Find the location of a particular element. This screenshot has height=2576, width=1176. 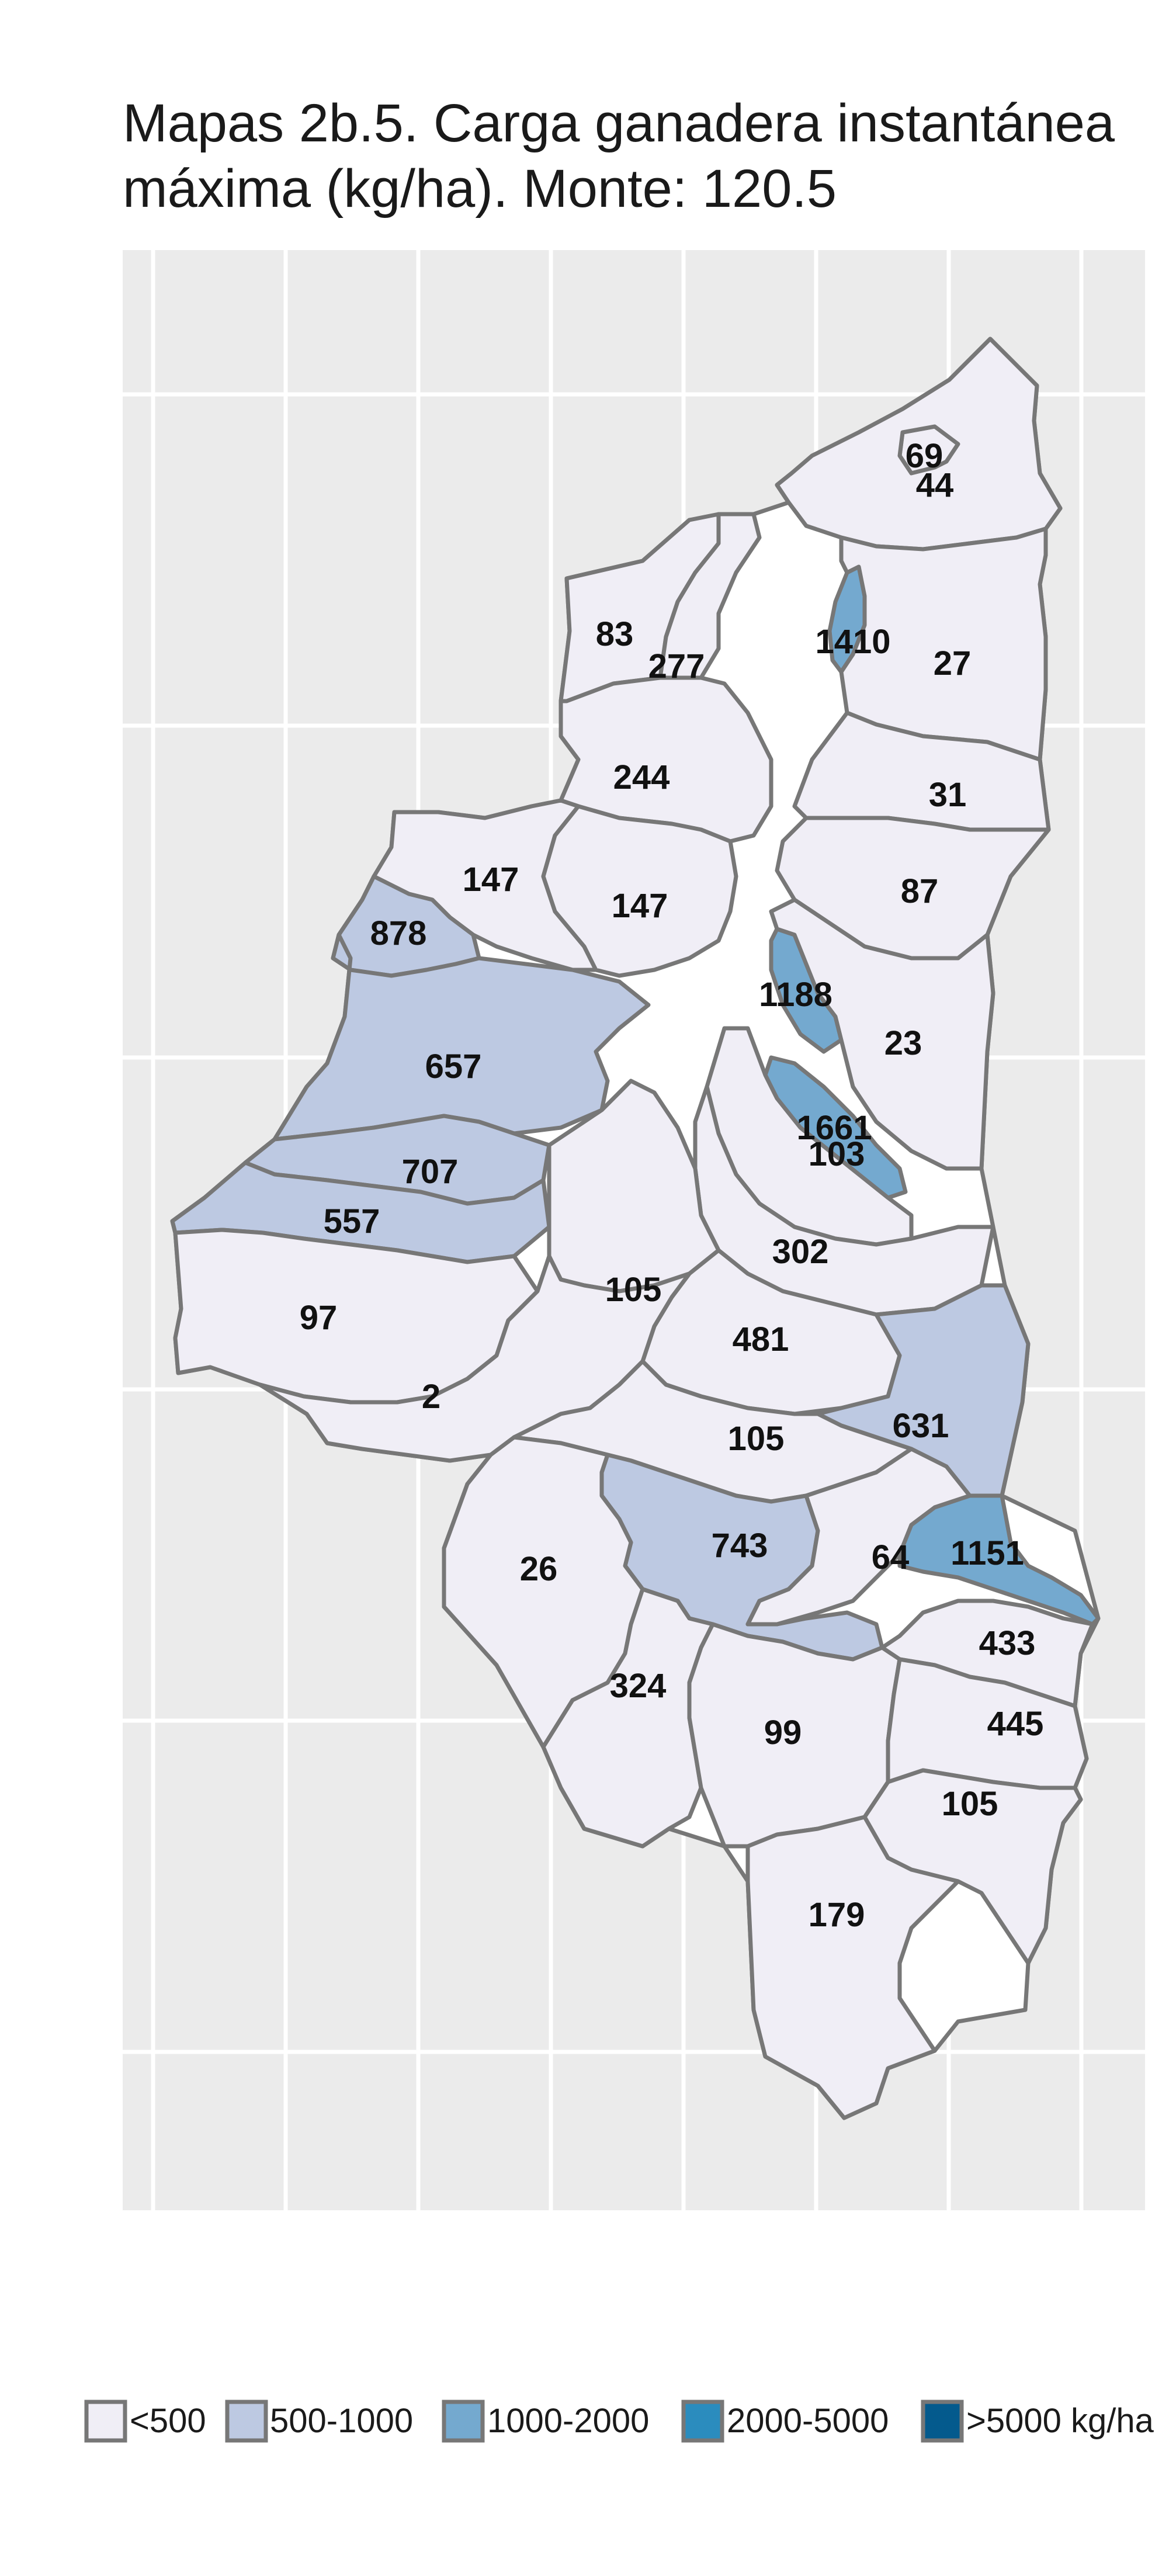

legend-key-lt500 is located at coordinates (105, 2421).